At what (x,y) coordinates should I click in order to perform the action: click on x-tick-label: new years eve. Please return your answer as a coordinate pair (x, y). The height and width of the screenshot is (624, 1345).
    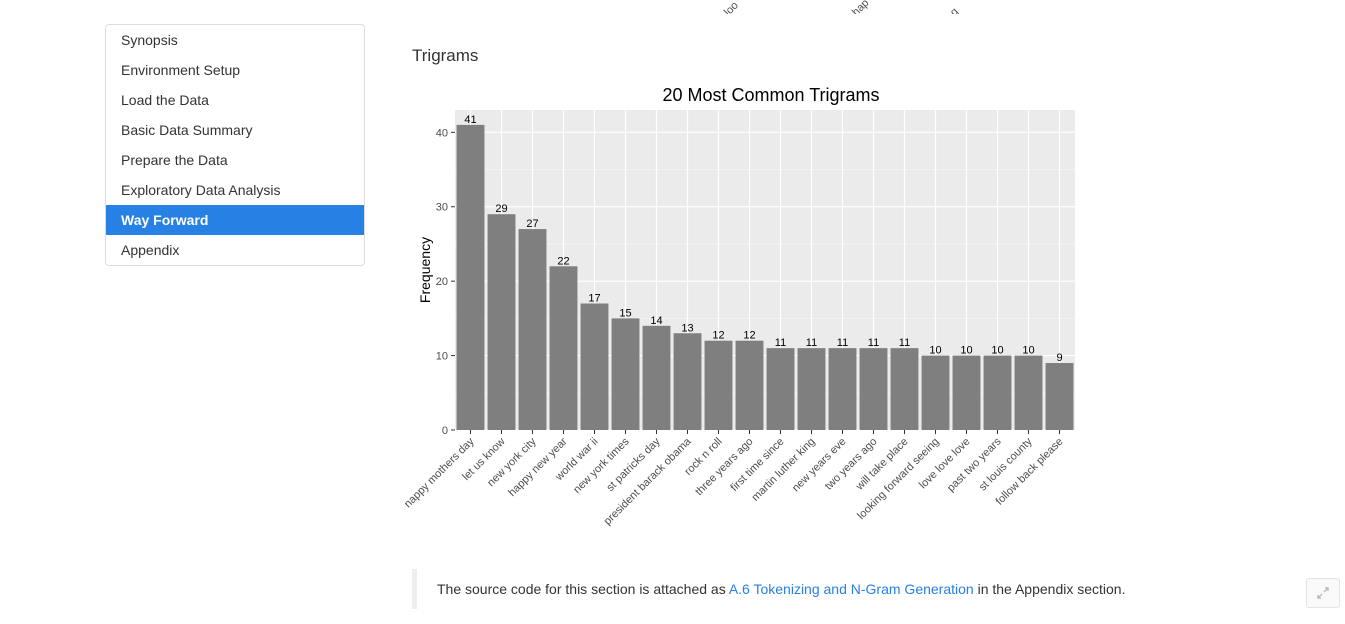
    Looking at the image, I should click on (819, 465).